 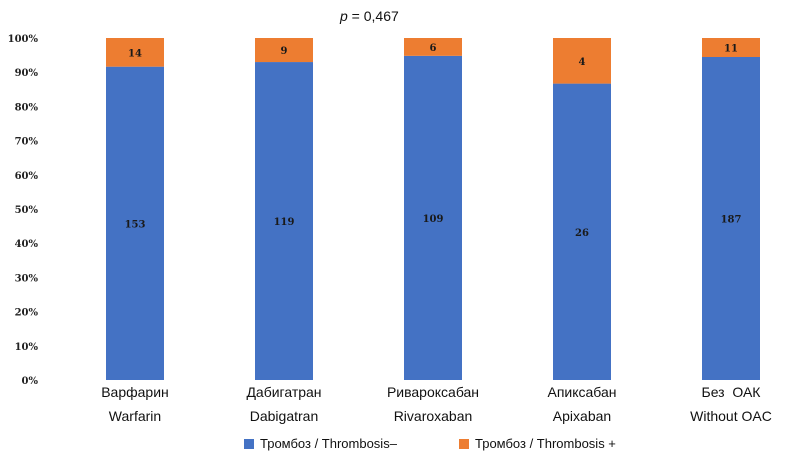 What do you see at coordinates (135, 416) in the screenshot?
I see `category-label-en: Warfarin` at bounding box center [135, 416].